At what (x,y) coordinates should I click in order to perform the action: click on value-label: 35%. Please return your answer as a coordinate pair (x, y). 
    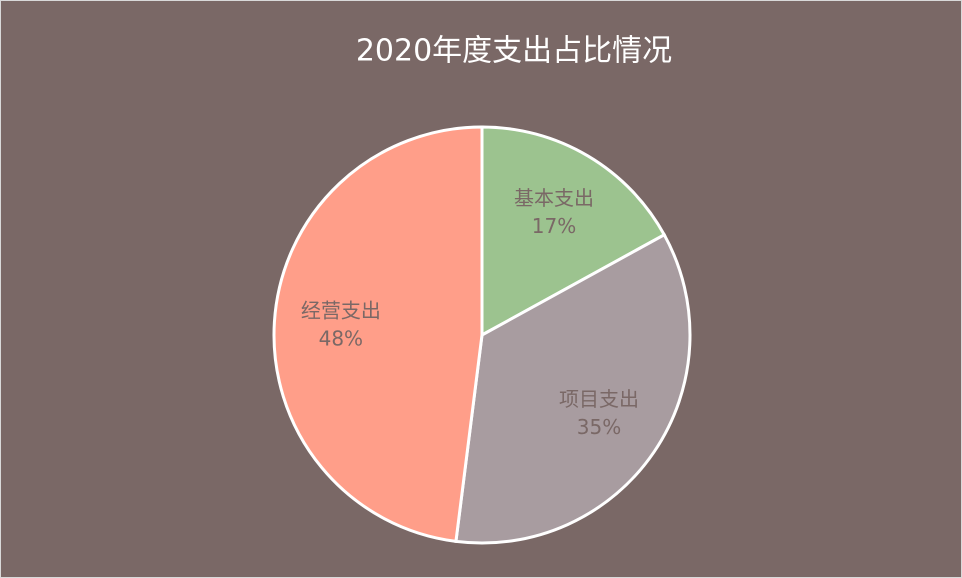
    Looking at the image, I should click on (599, 427).